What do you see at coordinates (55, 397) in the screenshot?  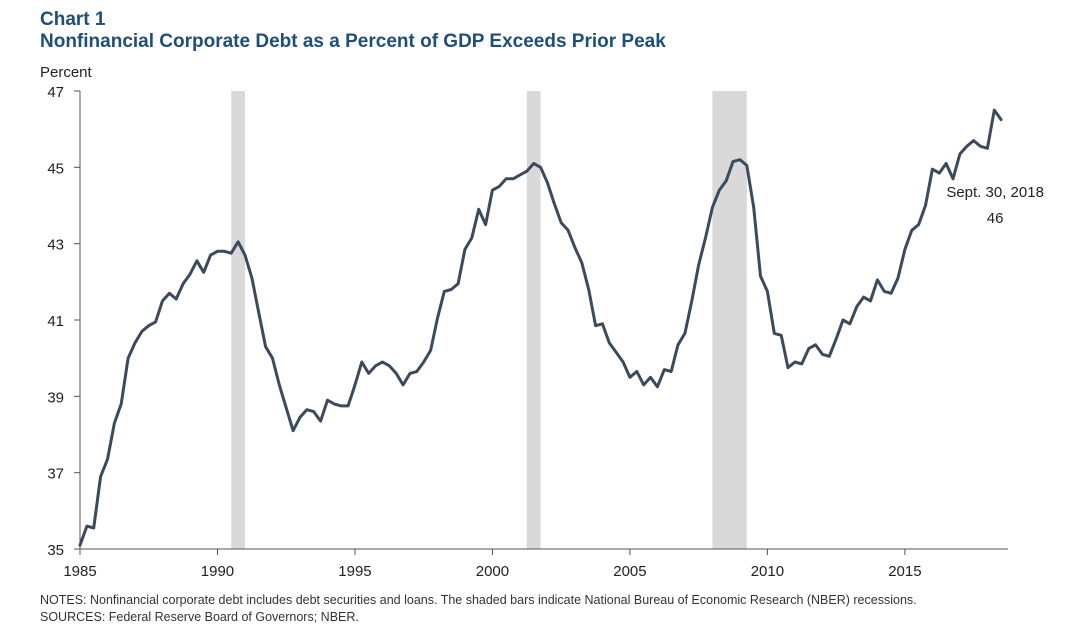 I see `y-tick-label: 39` at bounding box center [55, 397].